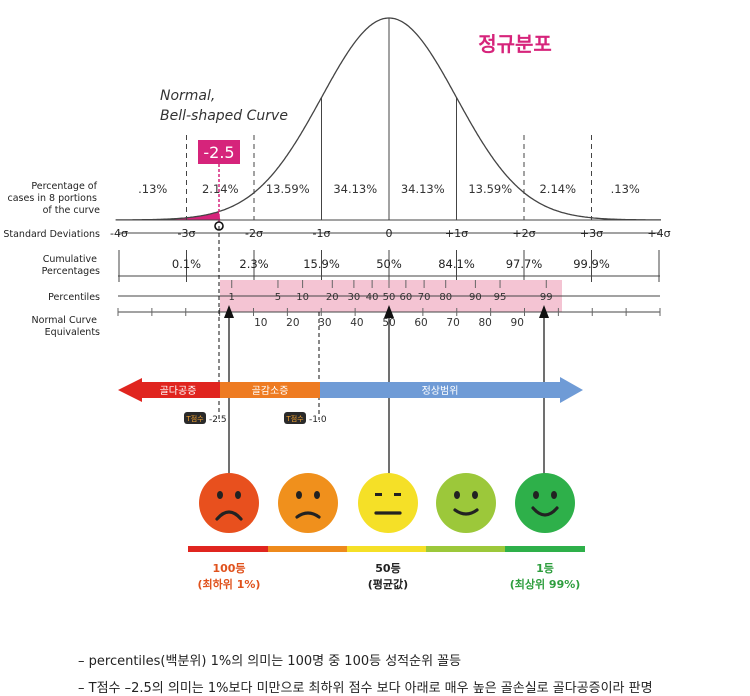 Image resolution: width=750 pixels, height=696 pixels. Describe the element at coordinates (178, 391) in the screenshot. I see `range-label-osteoporosis: 골다공증` at that location.